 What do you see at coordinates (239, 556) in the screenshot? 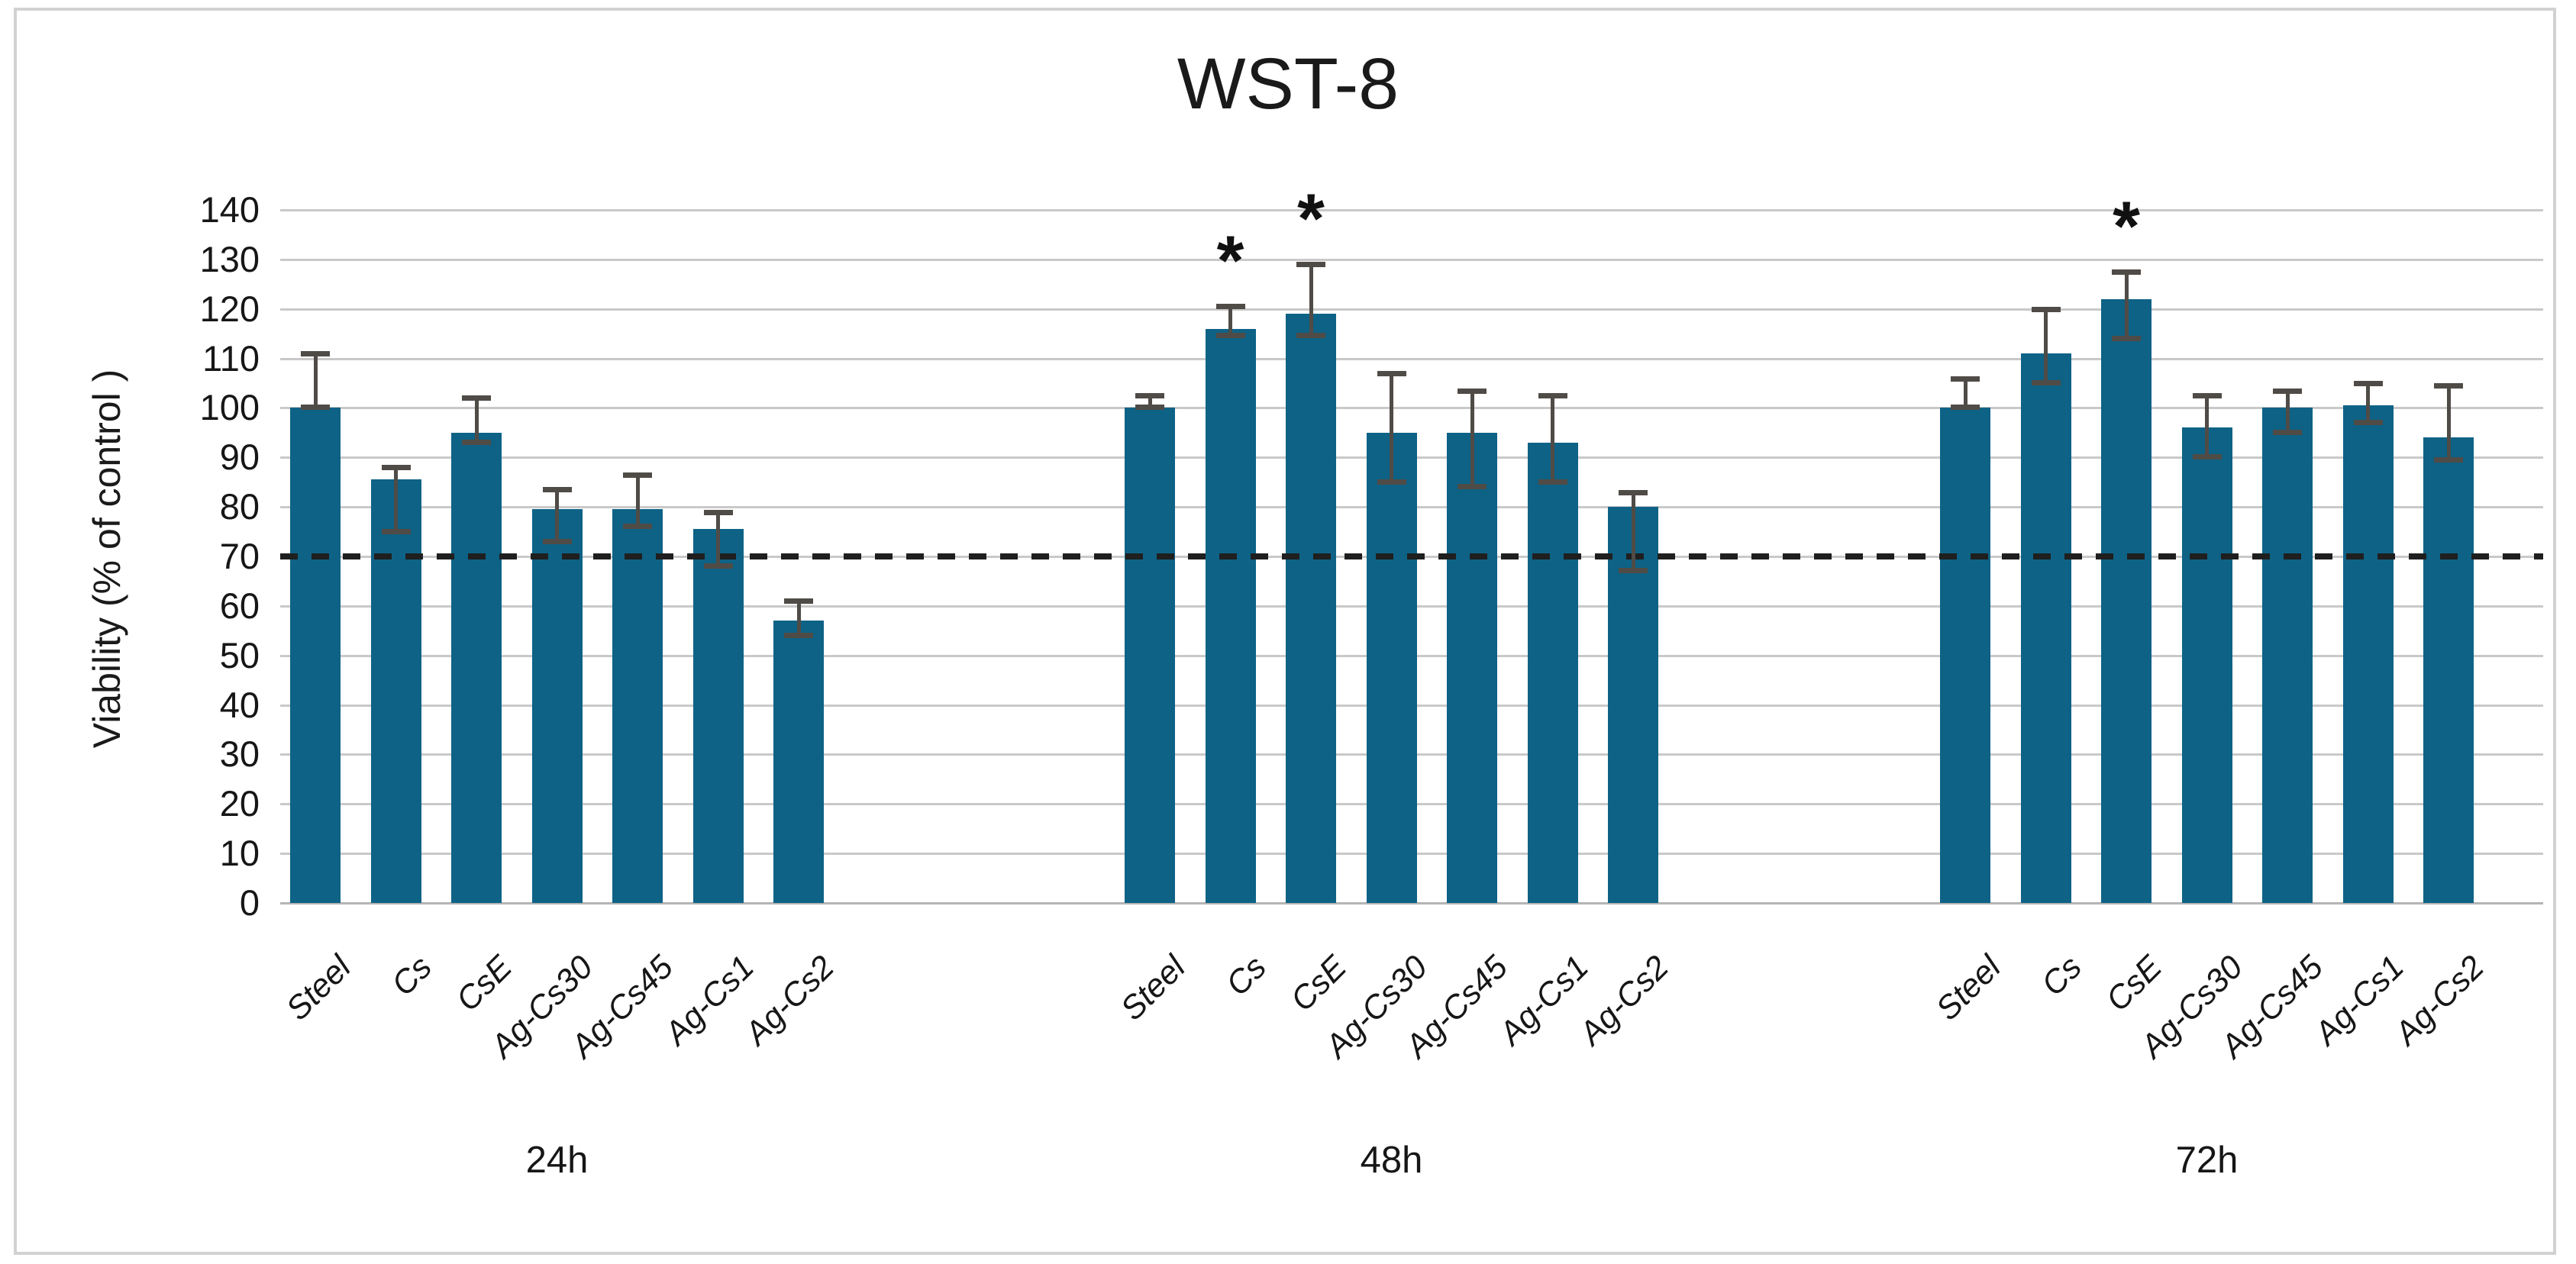
I see `y-tick-label: 70` at bounding box center [239, 556].